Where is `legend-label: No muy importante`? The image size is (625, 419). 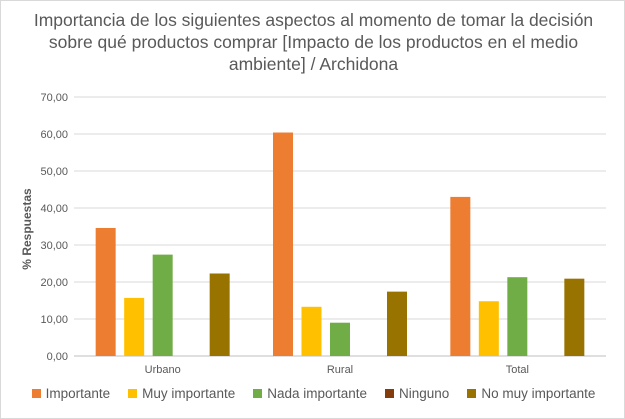 legend-label: No muy importante is located at coordinates (538, 393).